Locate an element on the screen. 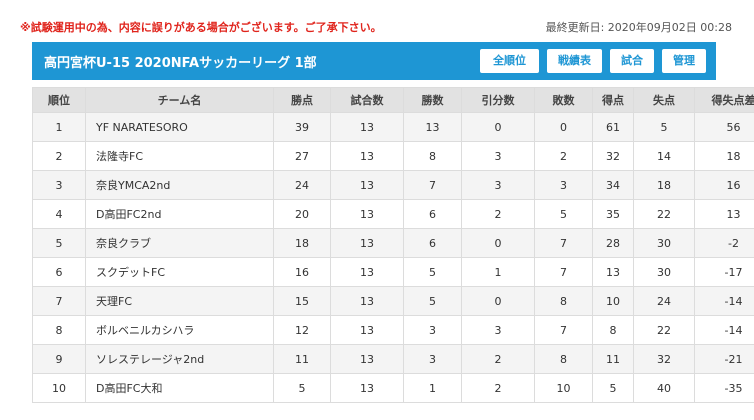 The width and height of the screenshot is (754, 420). cell-goals-for: 61 is located at coordinates (613, 127).